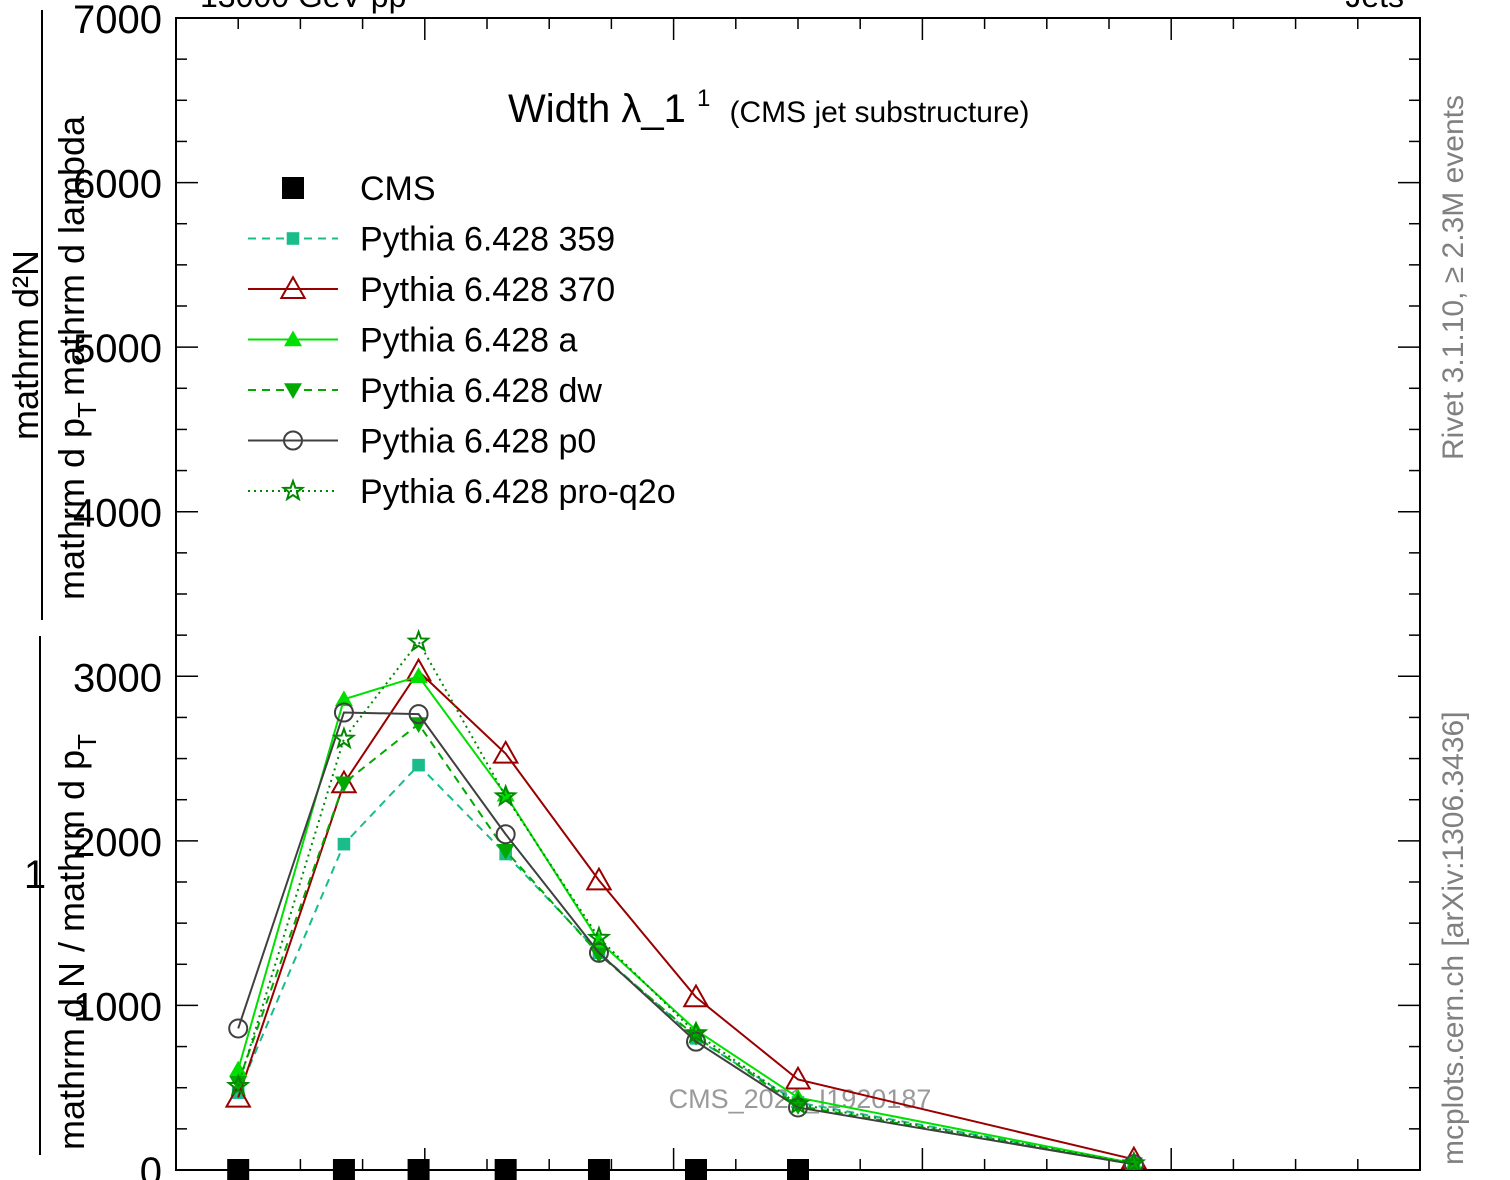 This screenshot has height=1180, width=1510. What do you see at coordinates (117, 1007) in the screenshot?
I see `y-tick-label: 1000` at bounding box center [117, 1007].